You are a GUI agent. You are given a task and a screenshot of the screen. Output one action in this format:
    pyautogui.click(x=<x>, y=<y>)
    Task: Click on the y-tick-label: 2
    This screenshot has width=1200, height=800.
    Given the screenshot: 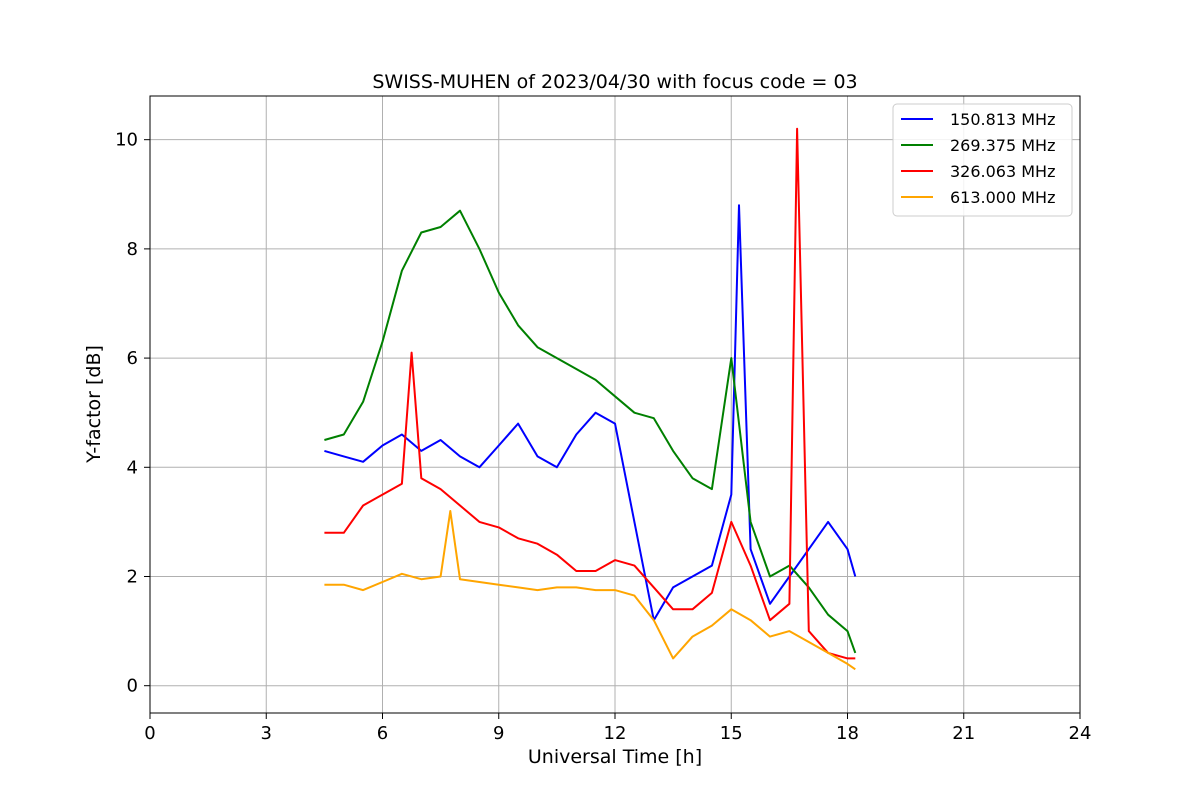 What is the action you would take?
    pyautogui.click(x=132, y=576)
    